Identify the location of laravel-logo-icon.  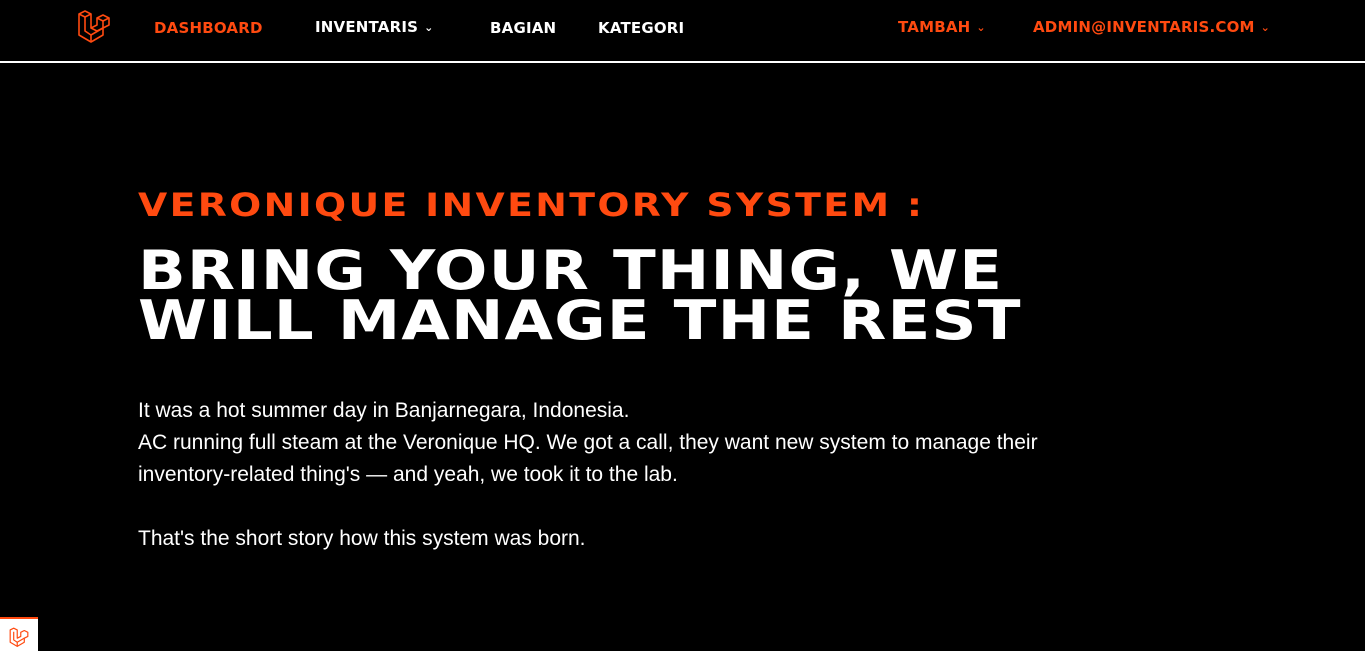
(94, 26).